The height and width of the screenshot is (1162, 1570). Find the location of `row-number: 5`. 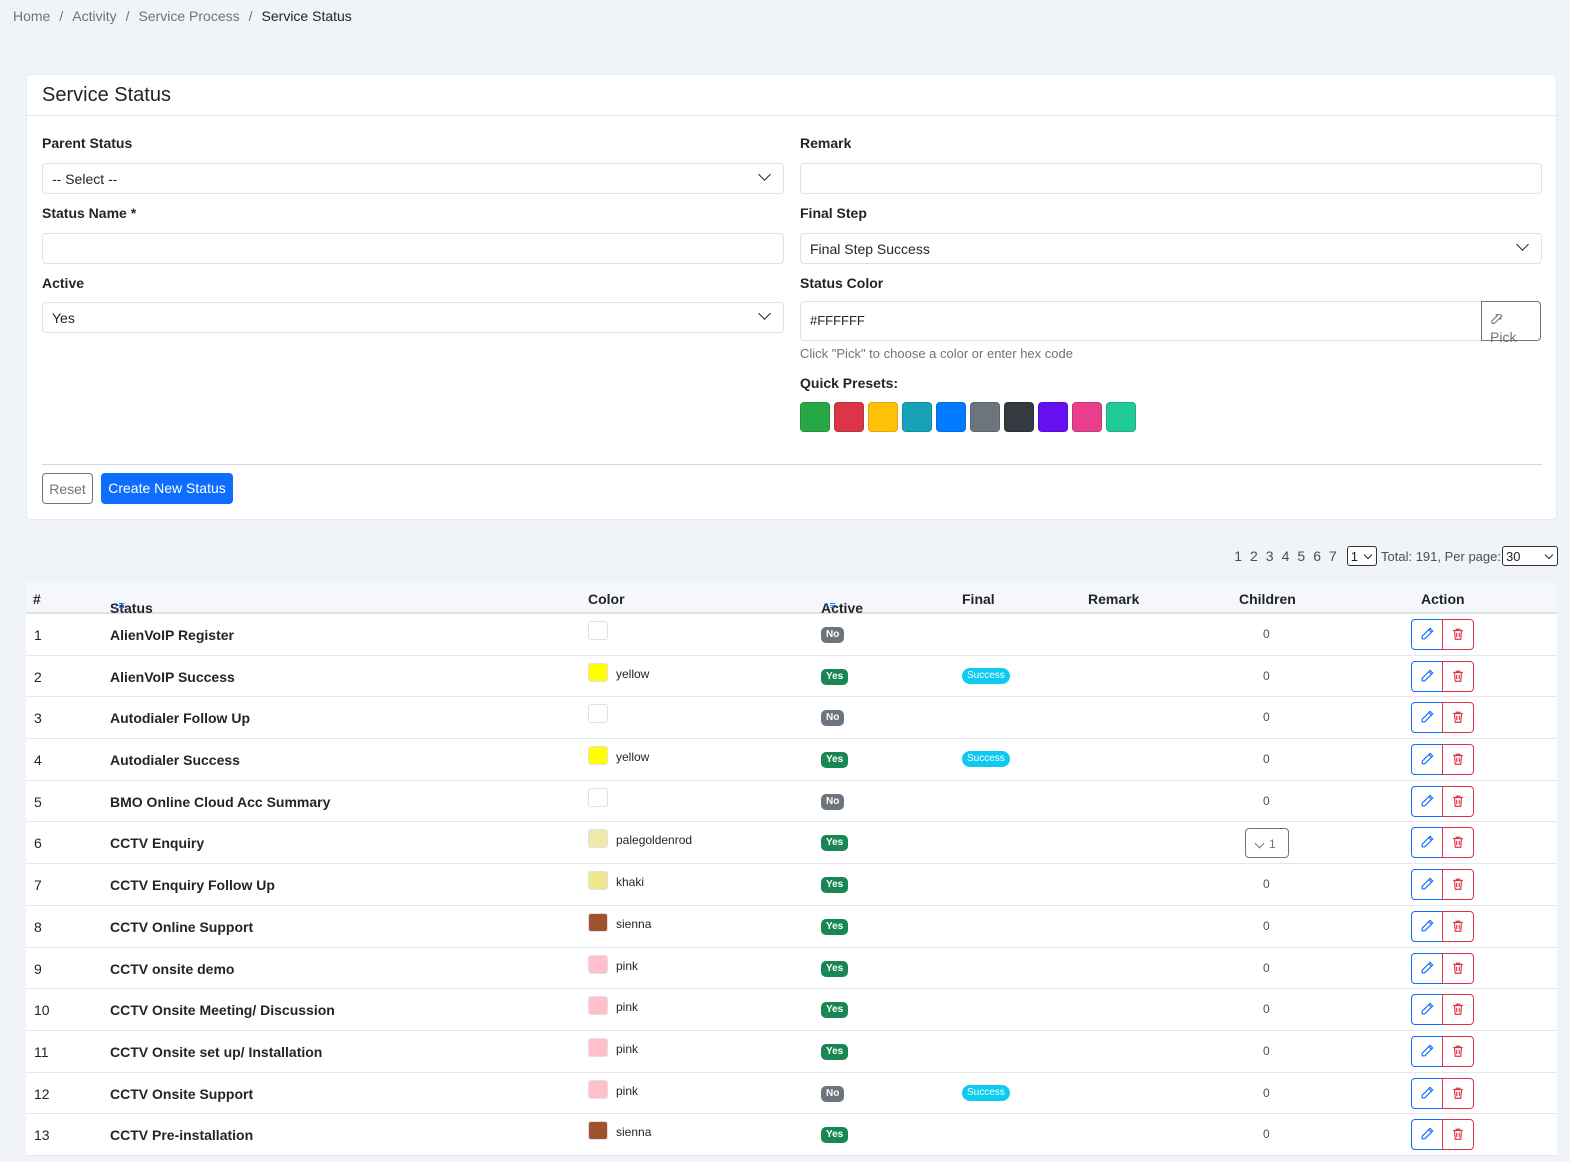

row-number: 5 is located at coordinates (38, 801).